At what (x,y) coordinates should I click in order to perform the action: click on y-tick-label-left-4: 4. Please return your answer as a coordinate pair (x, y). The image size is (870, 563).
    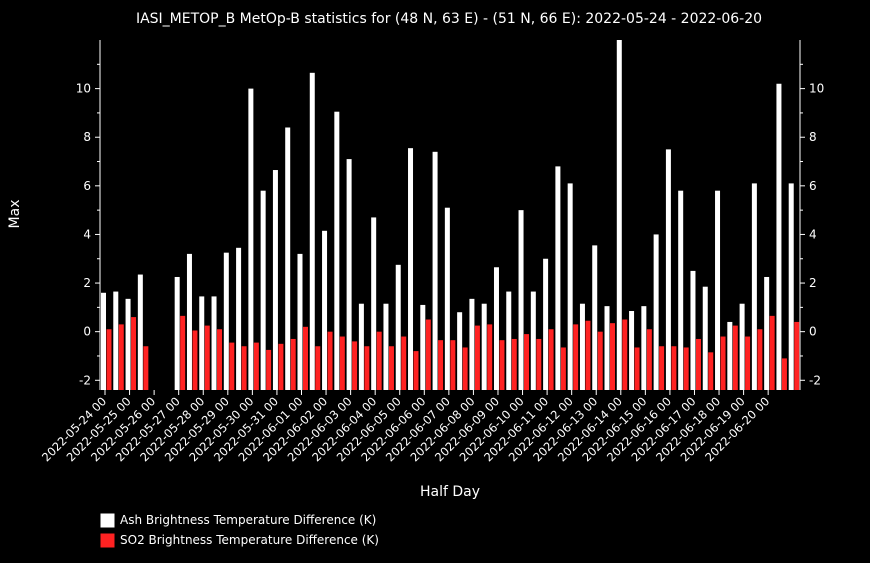
    Looking at the image, I should click on (87, 234).